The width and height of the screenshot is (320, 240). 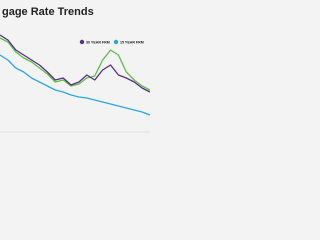 I want to click on legend-label: 30 YEAR FRM, so click(x=98, y=42).